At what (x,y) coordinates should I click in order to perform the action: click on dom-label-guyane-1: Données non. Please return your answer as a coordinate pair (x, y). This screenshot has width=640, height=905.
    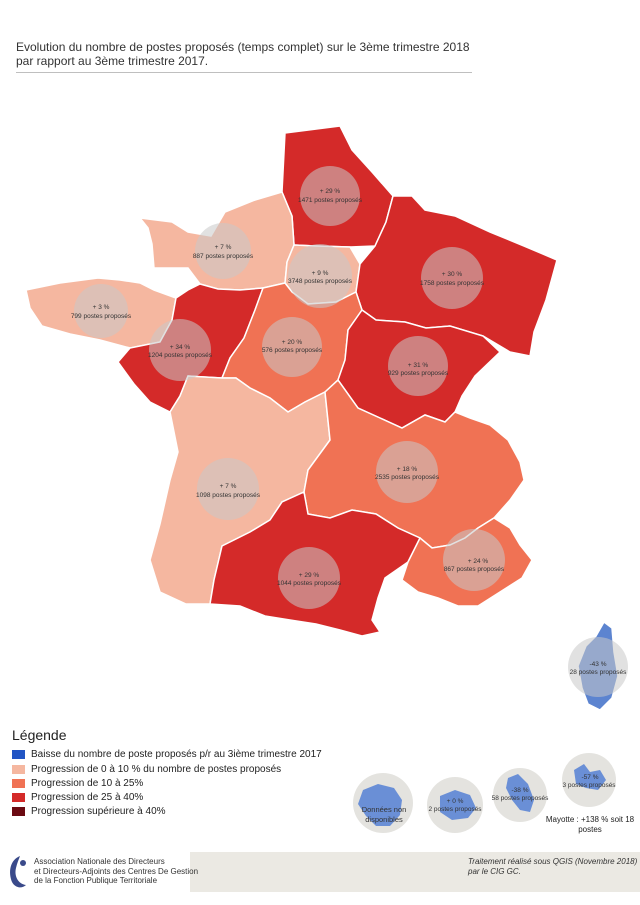
    Looking at the image, I should click on (384, 809).